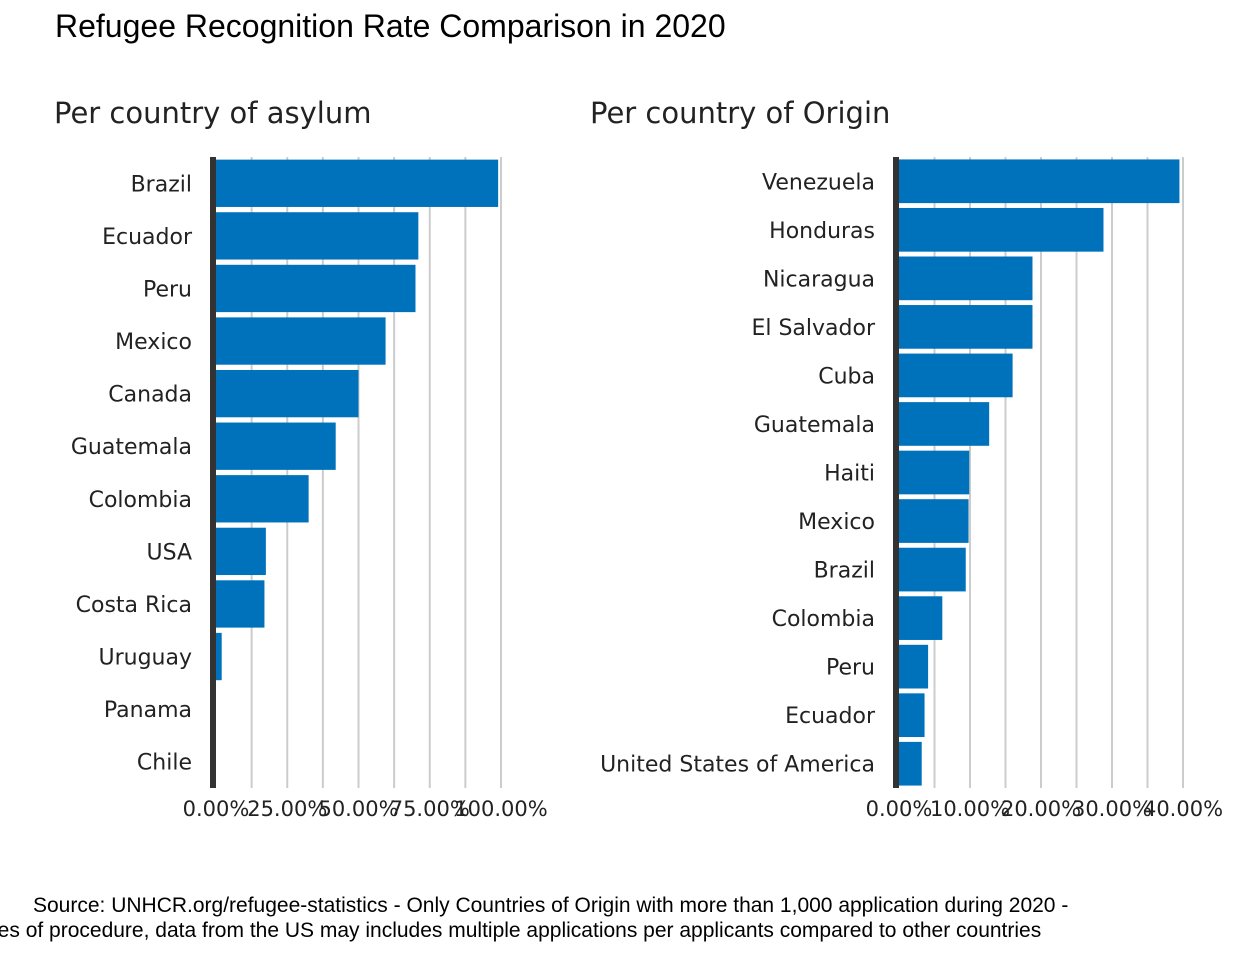 The image size is (1248, 960). I want to click on origin-tick-label: 10.00%, so click(970, 809).